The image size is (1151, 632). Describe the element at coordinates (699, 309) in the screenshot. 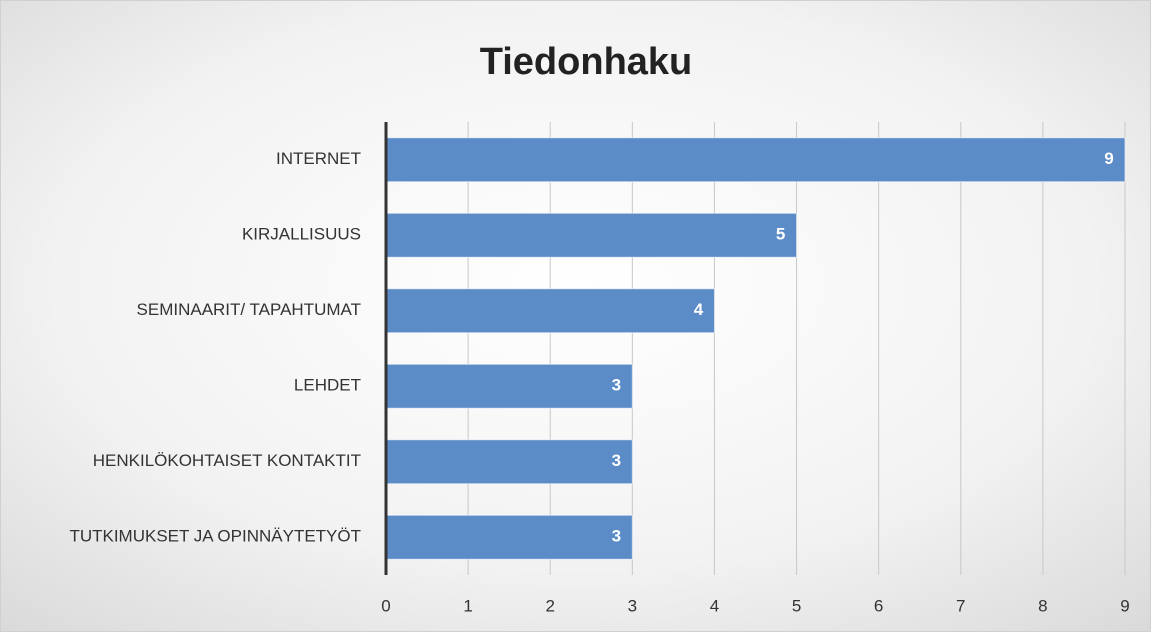

I see `data-label: 4` at that location.